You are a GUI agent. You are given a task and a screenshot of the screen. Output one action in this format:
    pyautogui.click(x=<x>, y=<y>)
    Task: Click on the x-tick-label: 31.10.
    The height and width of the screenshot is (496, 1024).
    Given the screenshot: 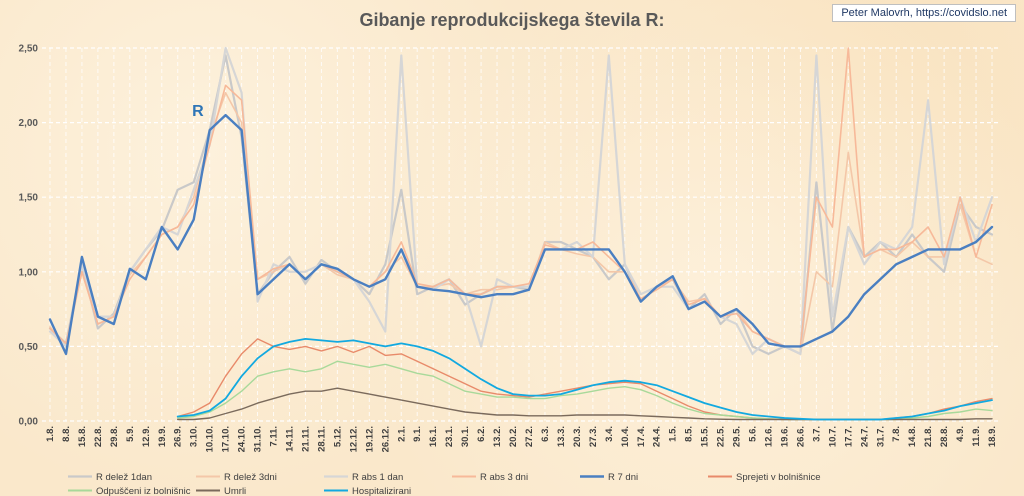 What is the action you would take?
    pyautogui.click(x=258, y=439)
    